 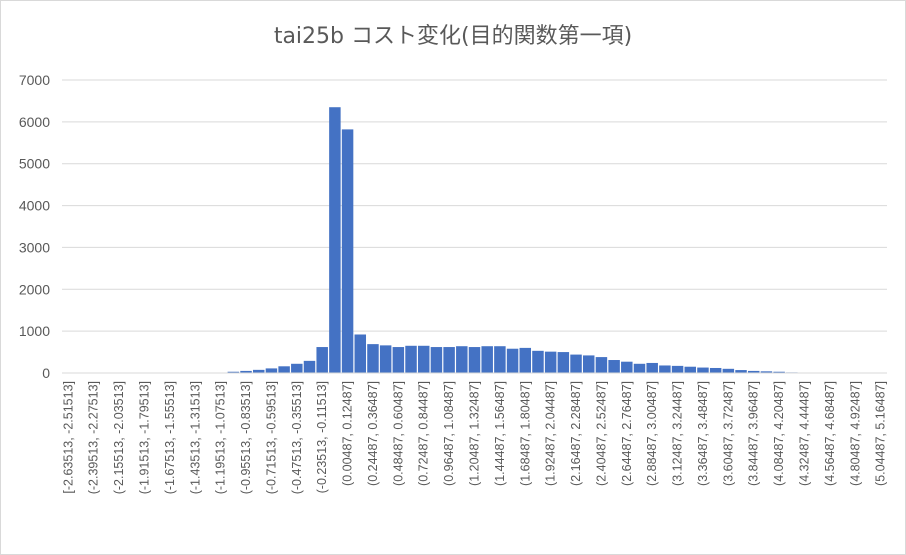 What do you see at coordinates (68, 437) in the screenshot?
I see `x-tick-label: [-2.63513, -2.51513]` at bounding box center [68, 437].